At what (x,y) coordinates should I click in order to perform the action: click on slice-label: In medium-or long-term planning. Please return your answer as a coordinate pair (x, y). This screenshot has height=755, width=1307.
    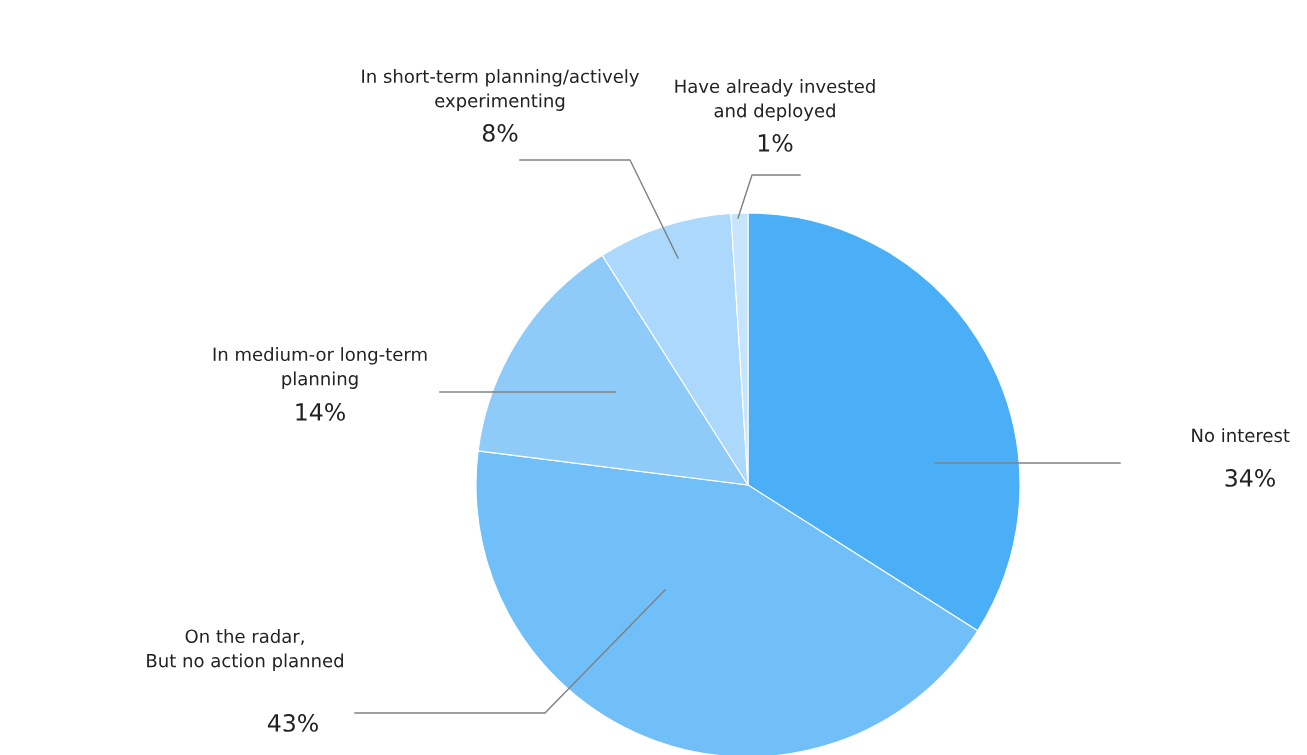
    Looking at the image, I should click on (320, 368).